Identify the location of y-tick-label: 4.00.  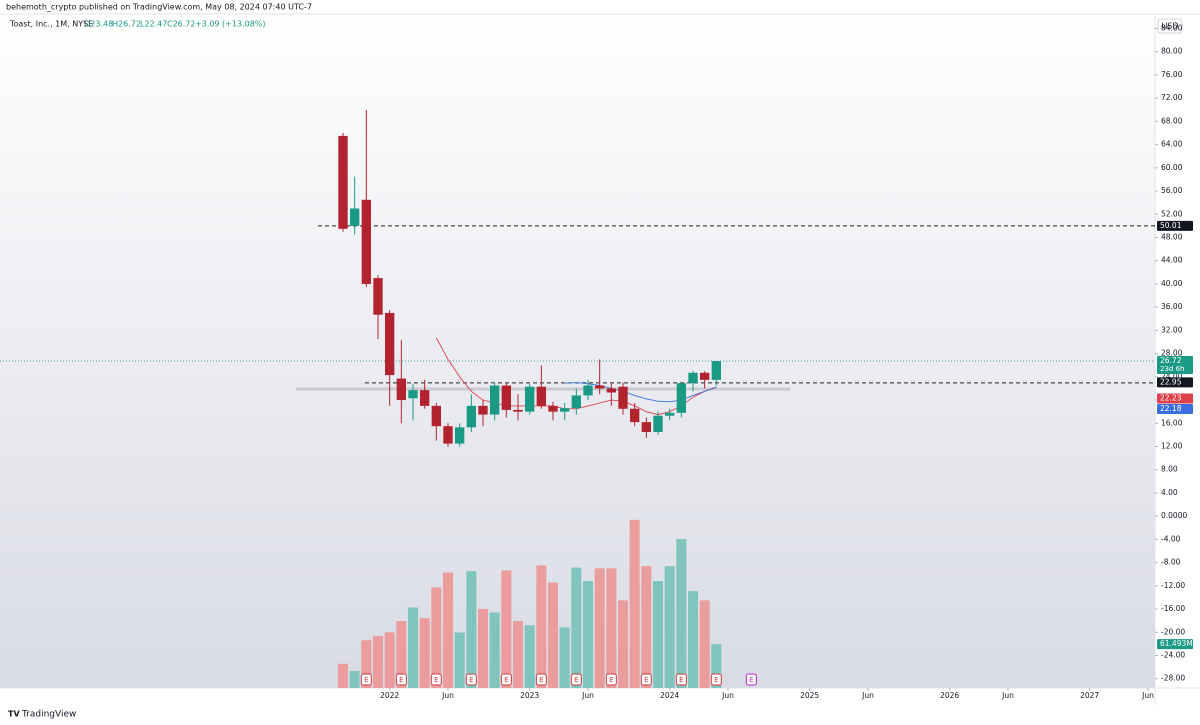
(1169, 492).